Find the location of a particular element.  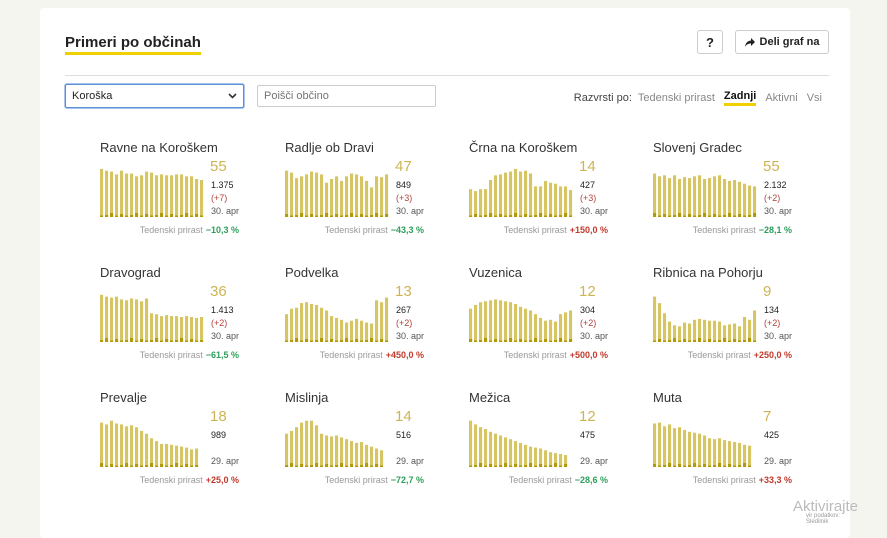

municipality-name: Radlje ob Dravi is located at coordinates (329, 147).